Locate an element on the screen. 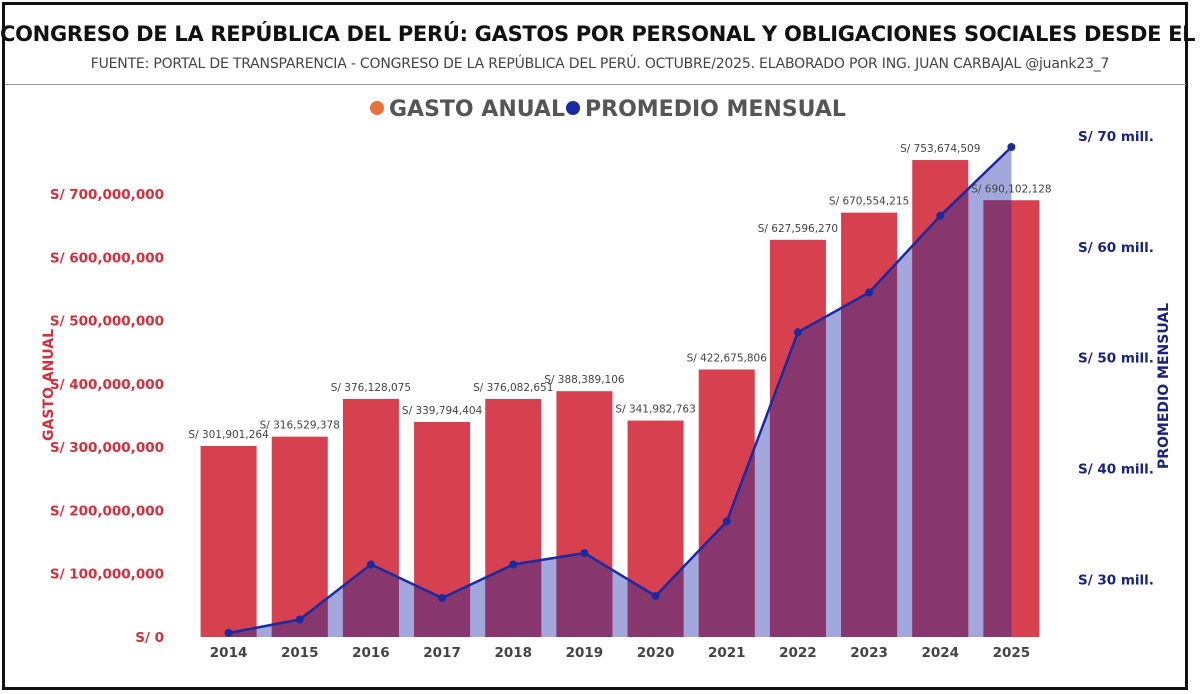  y-left-tick-3: S/ 300,000,000 is located at coordinates (107, 448).